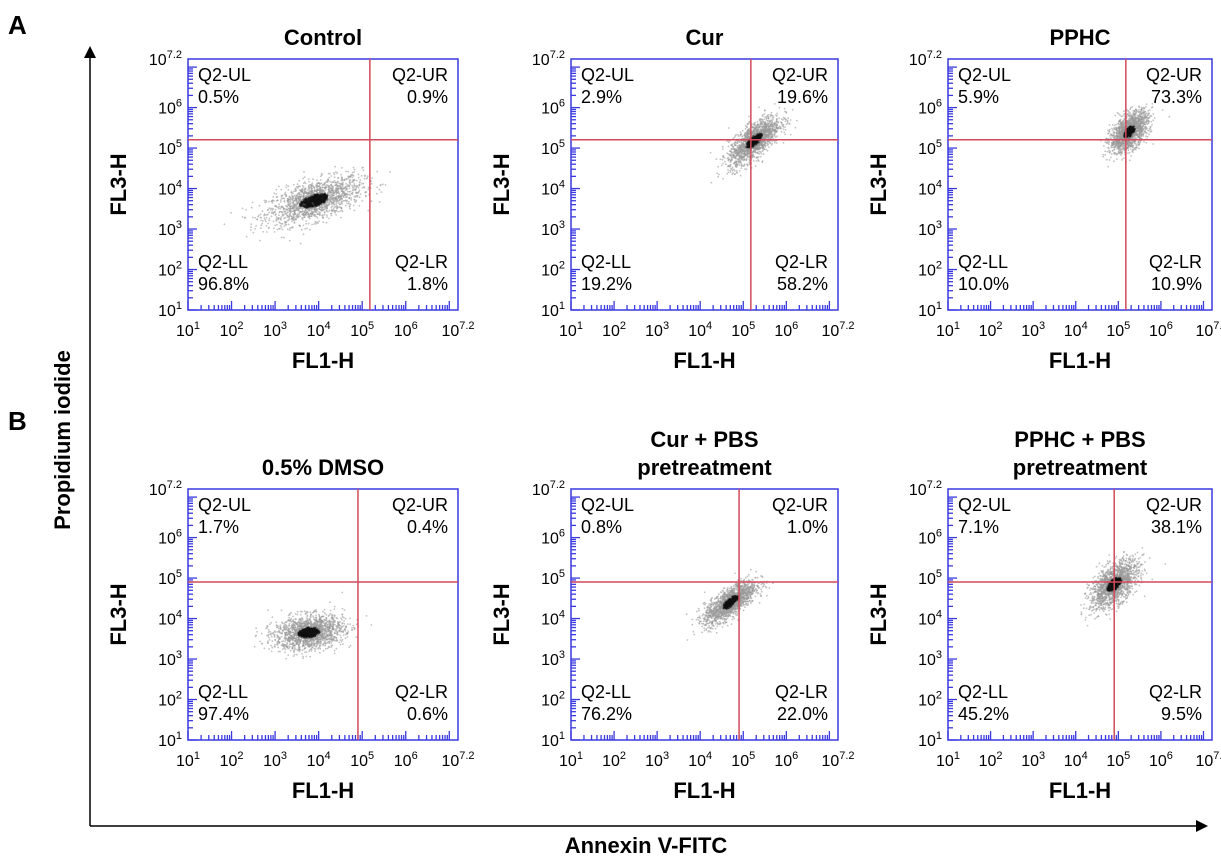 The height and width of the screenshot is (860, 1221). What do you see at coordinates (427, 97) in the screenshot?
I see `quadrant-value: 0.9%` at bounding box center [427, 97].